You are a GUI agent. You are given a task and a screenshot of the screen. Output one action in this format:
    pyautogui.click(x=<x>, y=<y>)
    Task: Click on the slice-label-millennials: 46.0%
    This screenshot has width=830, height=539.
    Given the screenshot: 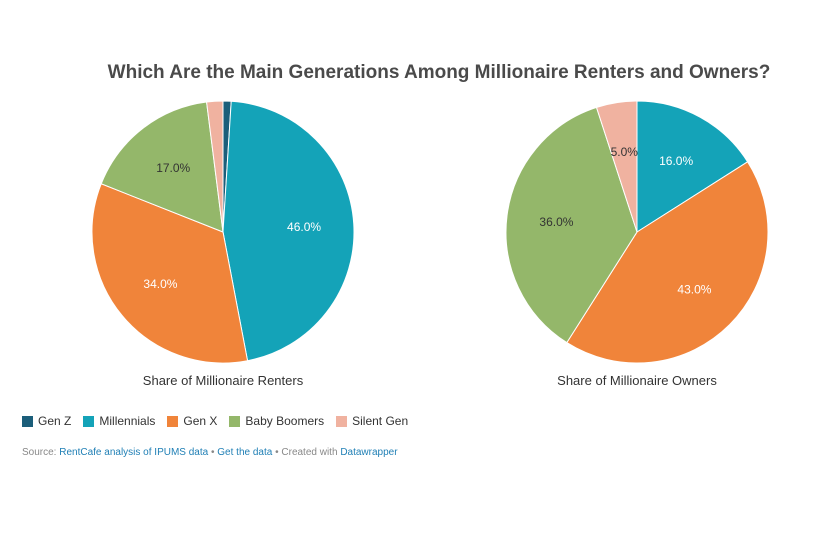 What is the action you would take?
    pyautogui.click(x=304, y=227)
    